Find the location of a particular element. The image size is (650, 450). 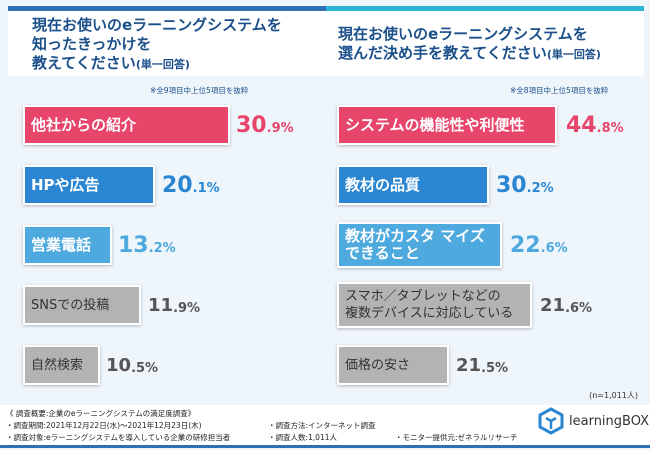

learningbox-logo: learningBOX is located at coordinates (593, 421).